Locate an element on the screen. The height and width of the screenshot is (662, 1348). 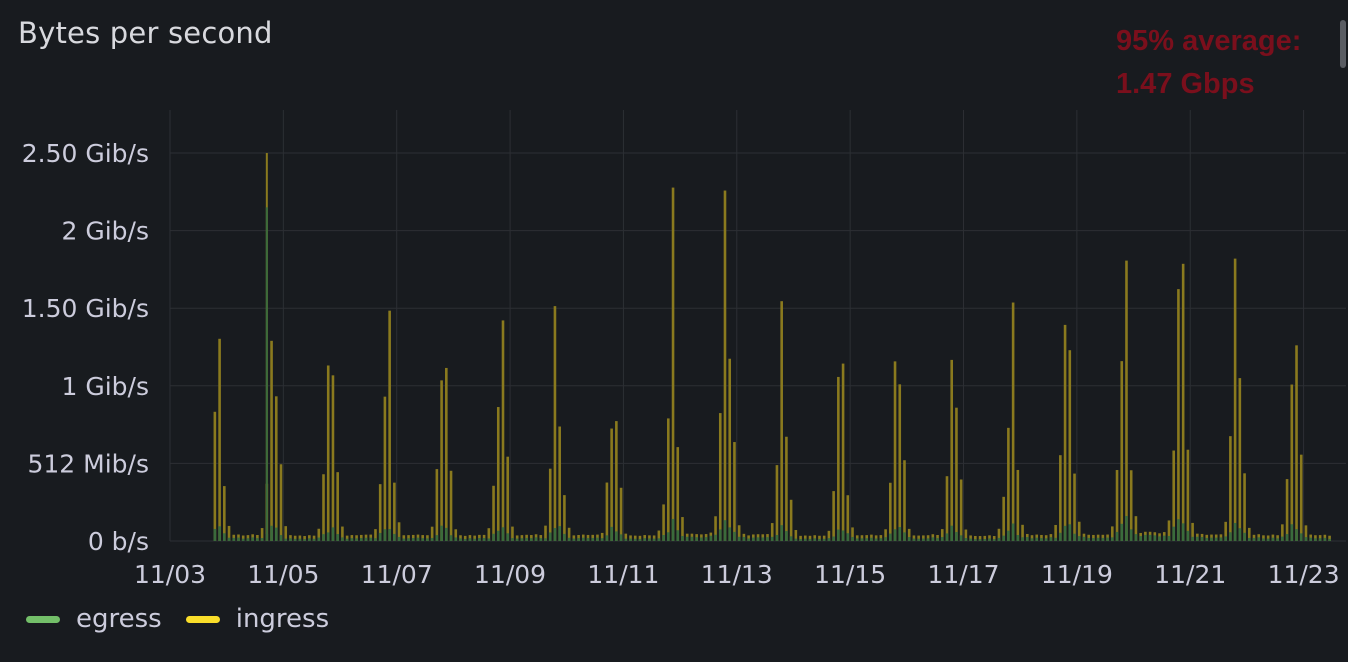
scrollbar is located at coordinates (1343, 44).